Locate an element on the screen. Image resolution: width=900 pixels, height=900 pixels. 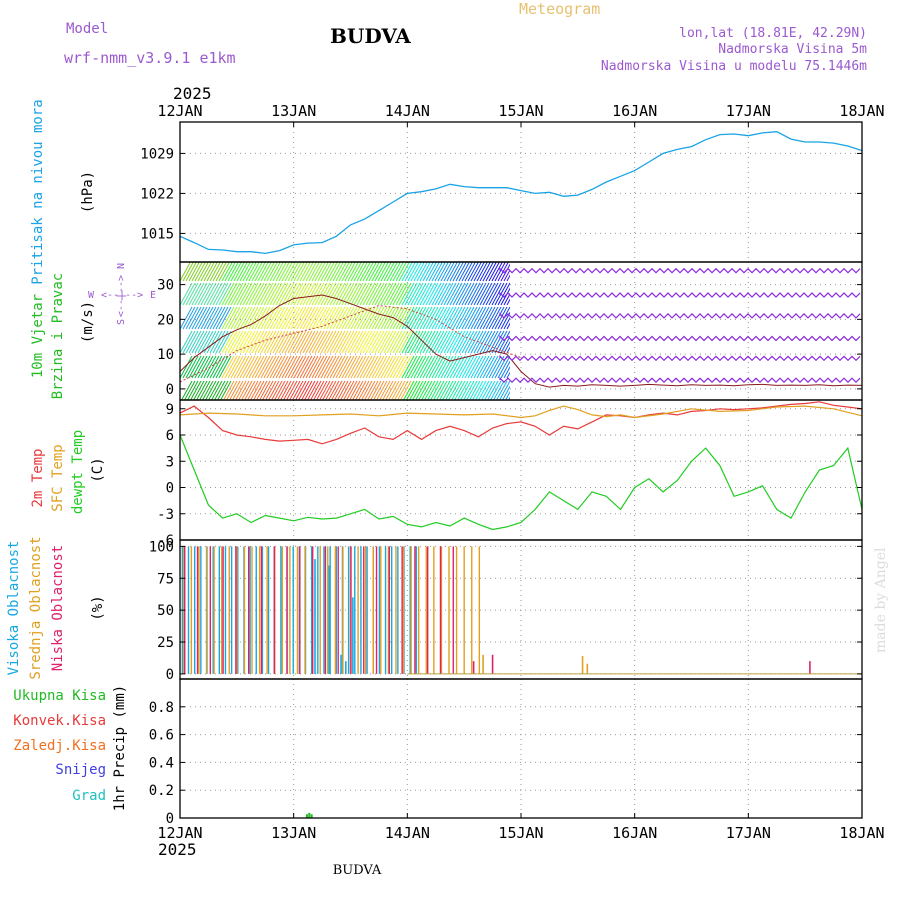
temp2m-line is located at coordinates (521, 423).